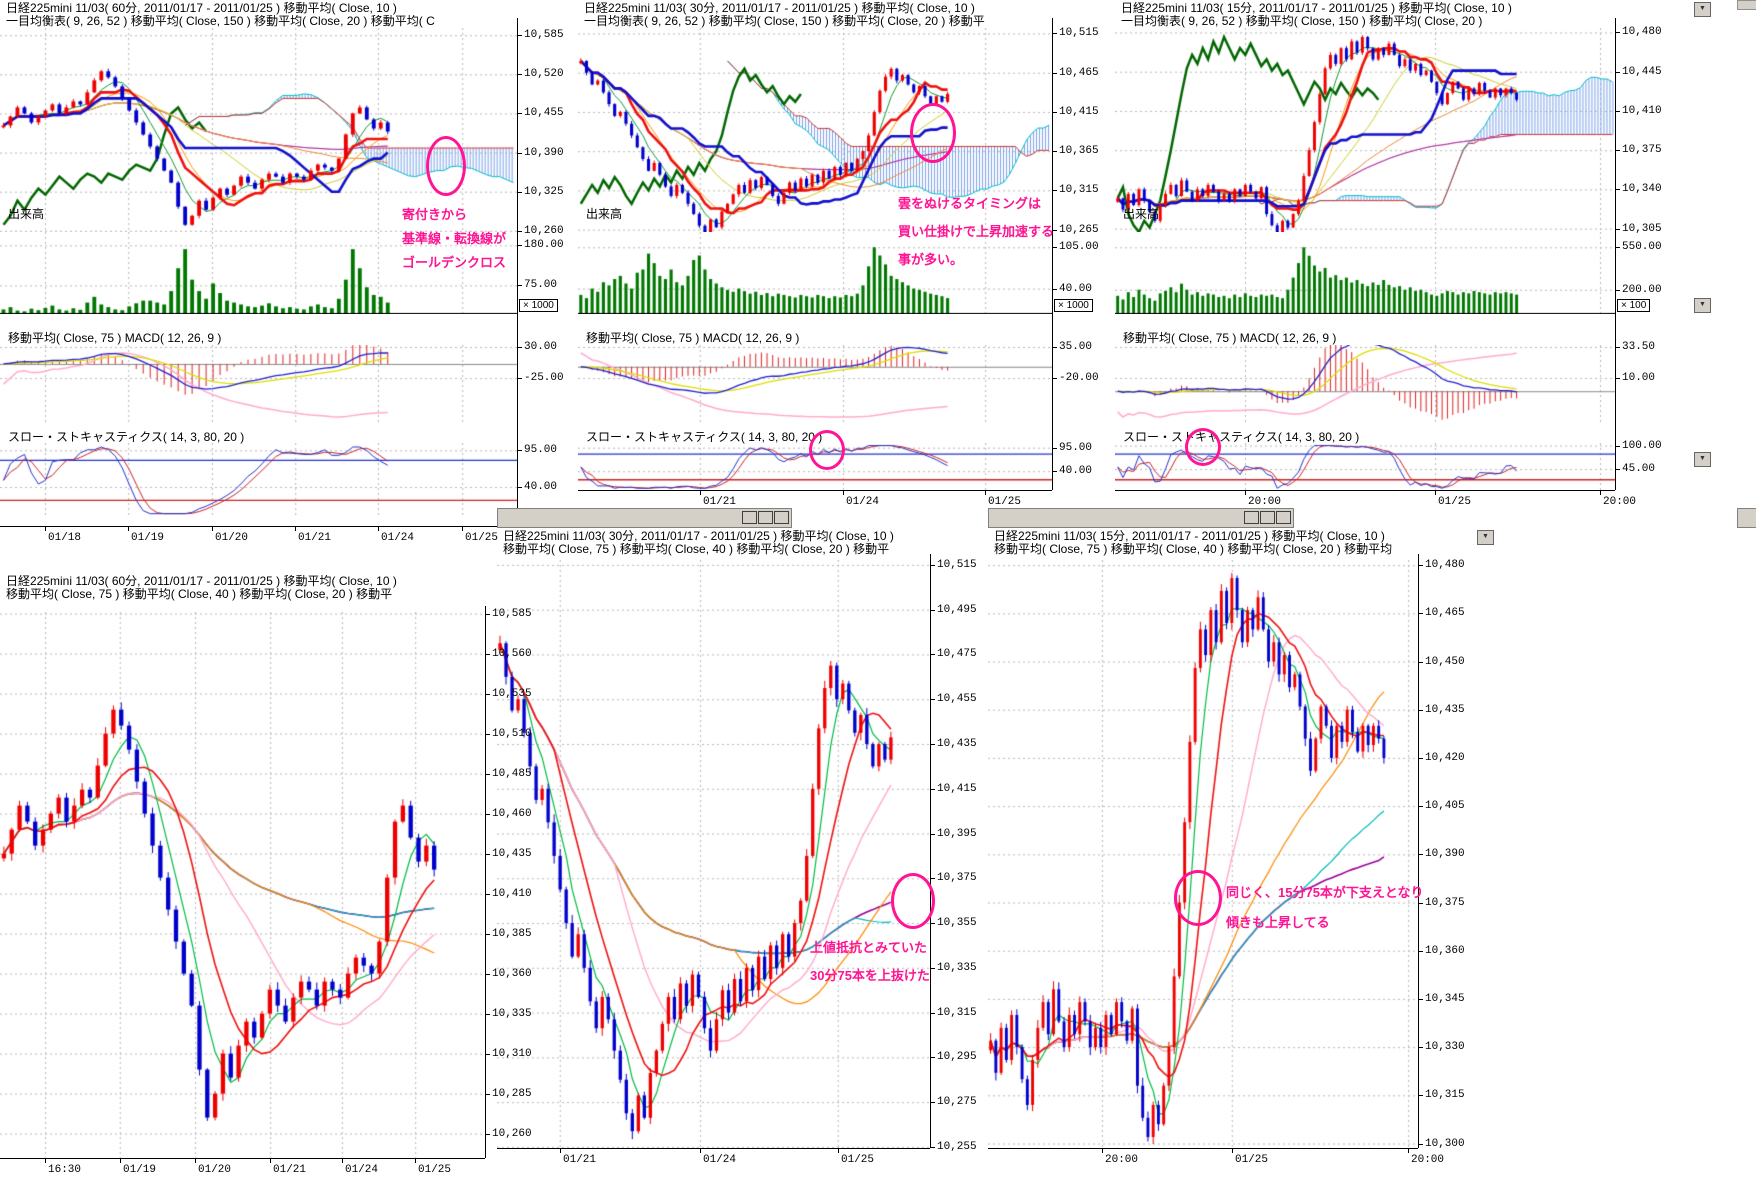  What do you see at coordinates (1445, 710) in the screenshot?
I see `axis-label: 10,435` at bounding box center [1445, 710].